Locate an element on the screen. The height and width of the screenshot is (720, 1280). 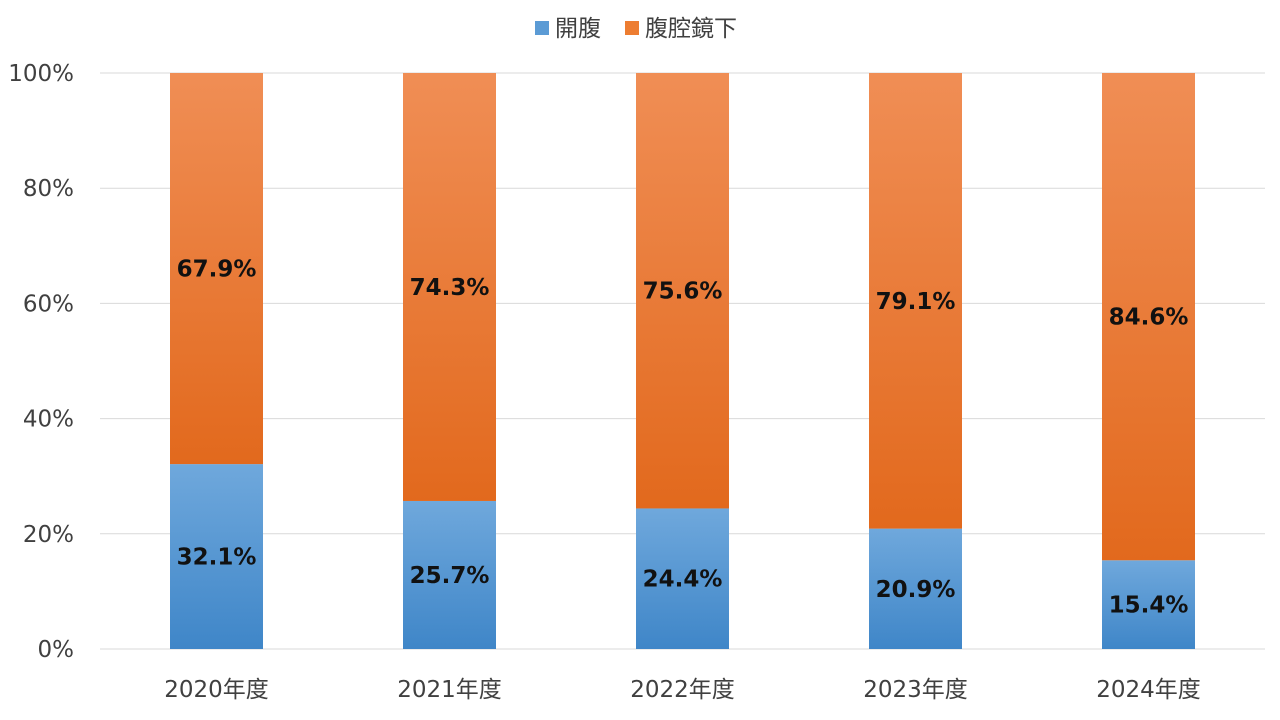
data-label: 67.9% is located at coordinates (217, 270).